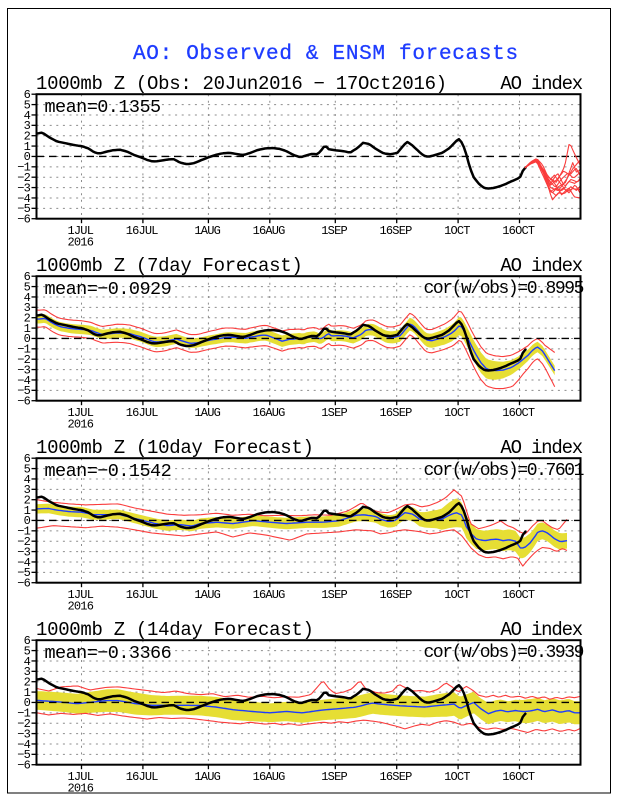 The image size is (618, 805). Describe the element at coordinates (504, 289) in the screenshot. I see `svg-text: cor(w/obs)=0.8995` at that location.